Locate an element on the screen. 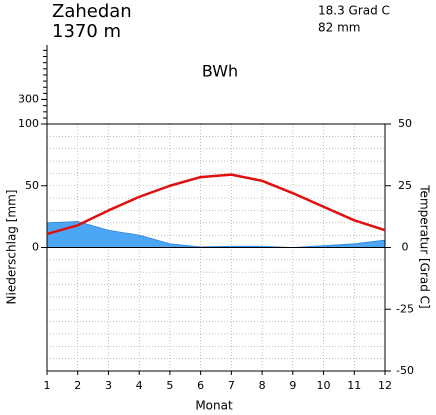 The width and height of the screenshot is (436, 415). x-tick-label: 5 is located at coordinates (169, 385).